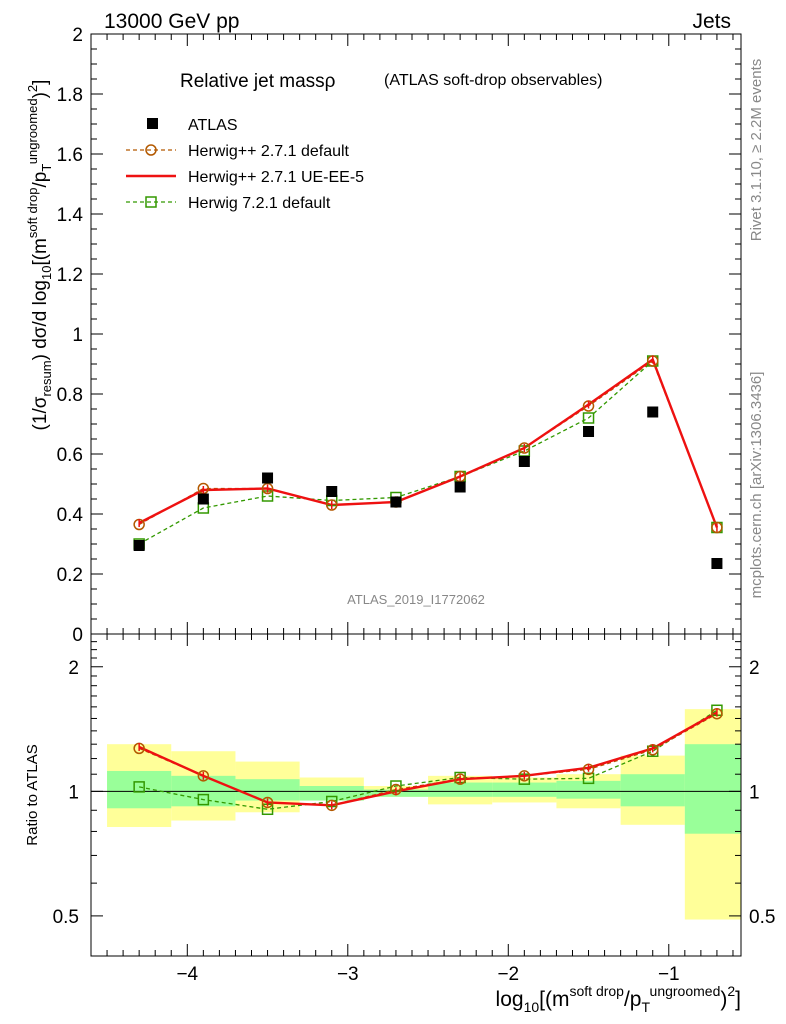 Image resolution: width=786 pixels, height=1024 pixels. Describe the element at coordinates (171, 21) in the screenshot. I see `header-energy: 13000 GeV pp` at that location.